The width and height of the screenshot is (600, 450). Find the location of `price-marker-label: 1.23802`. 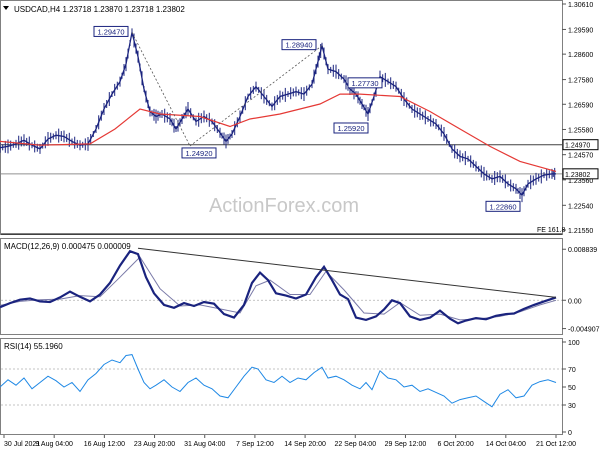

price-marker-label: 1.23802 is located at coordinates (577, 175).